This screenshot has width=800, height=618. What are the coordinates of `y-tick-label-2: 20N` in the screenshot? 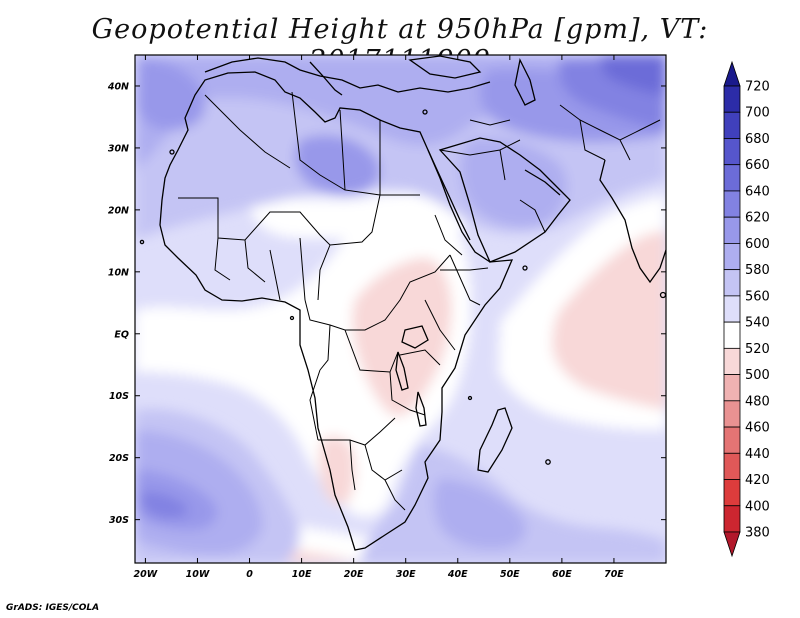 It's located at (118, 210).